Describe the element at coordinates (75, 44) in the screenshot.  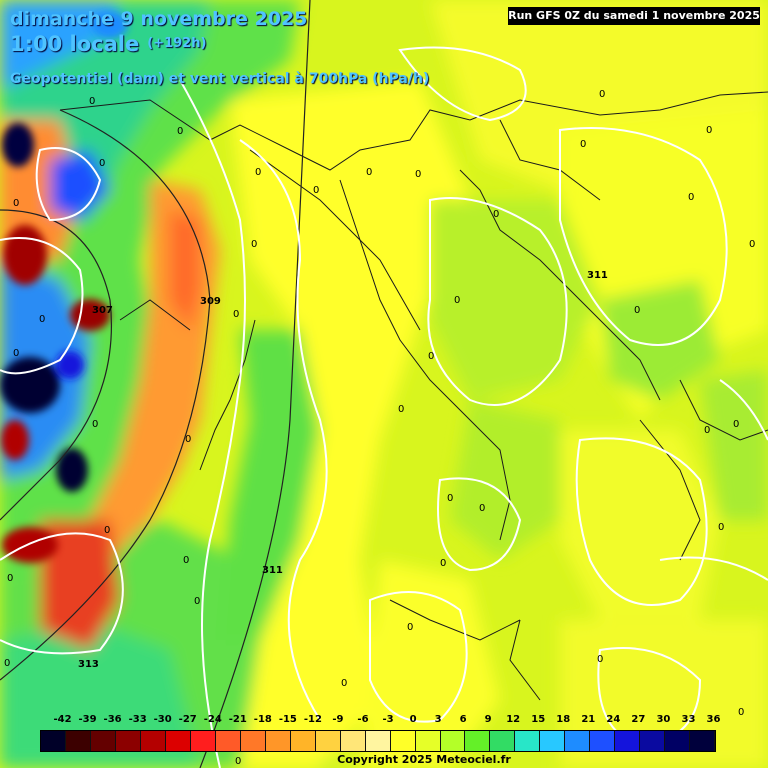
I see `forecast-time-value: 1:00 locale` at that location.